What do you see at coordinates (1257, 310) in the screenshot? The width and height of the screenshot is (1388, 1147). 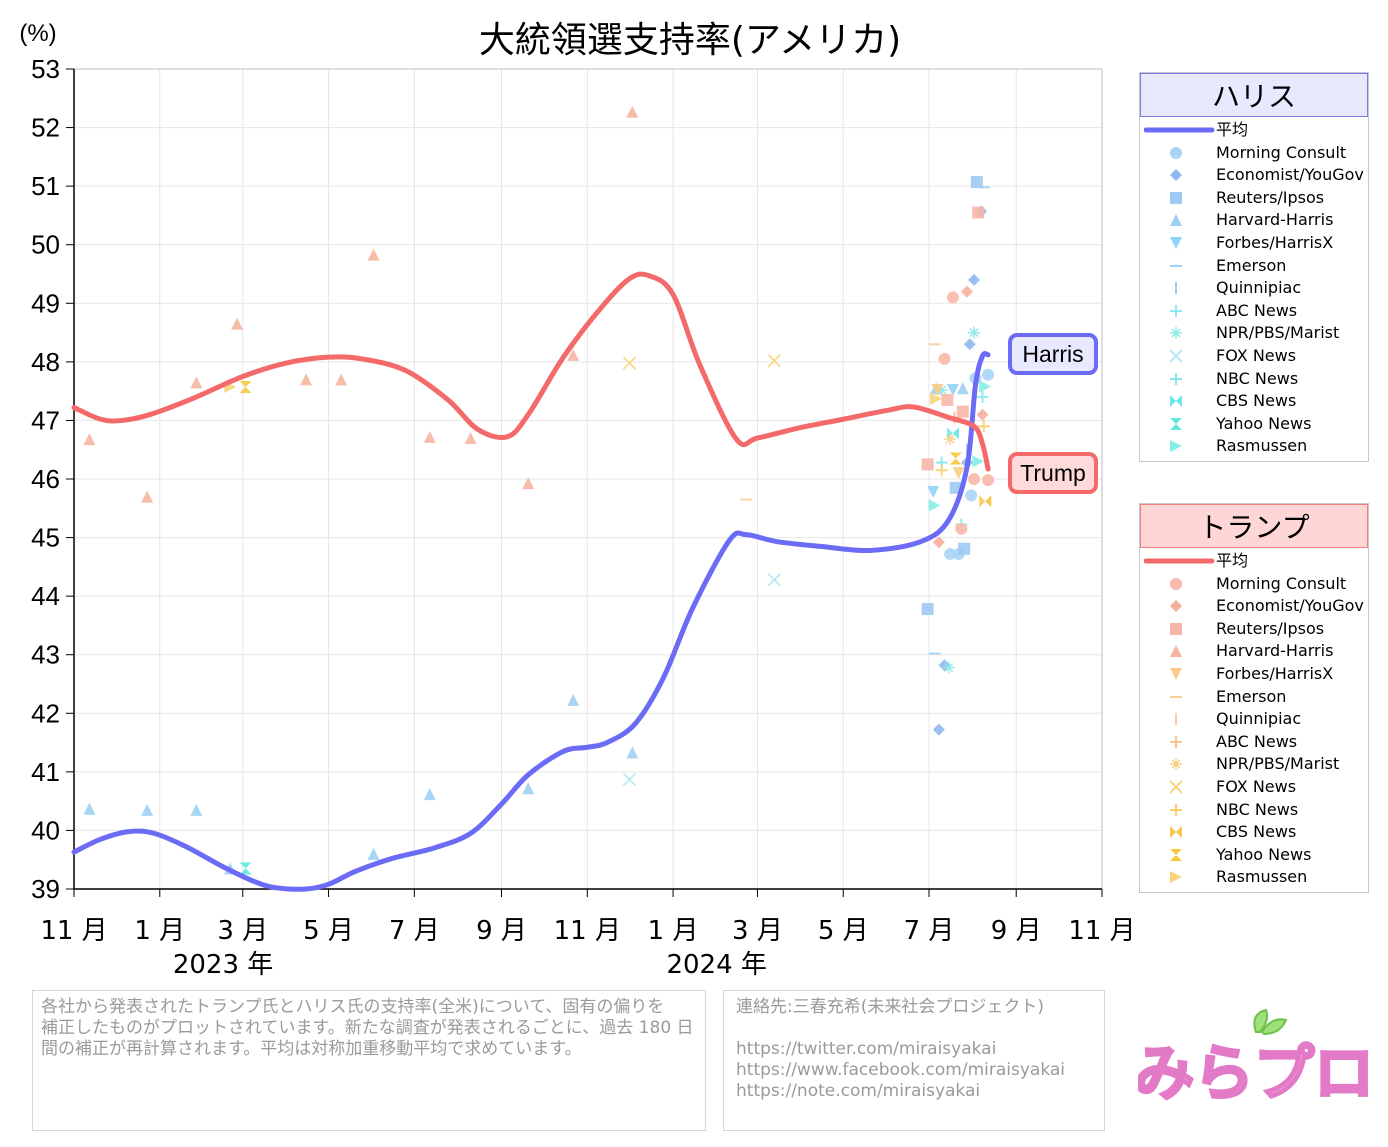 I see `harris-legend-label: ABC News` at bounding box center [1257, 310].